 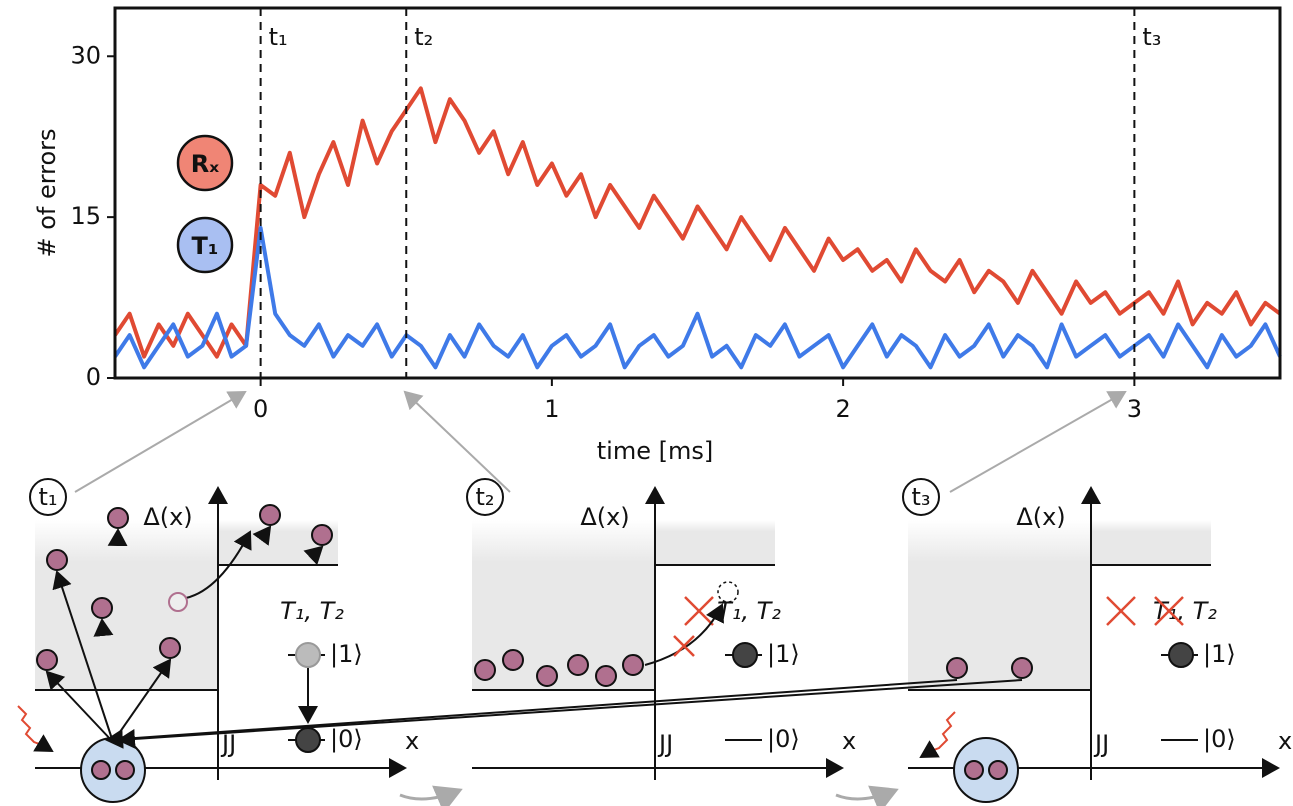 I want to click on legend-label: Rₓ, so click(x=205, y=164).